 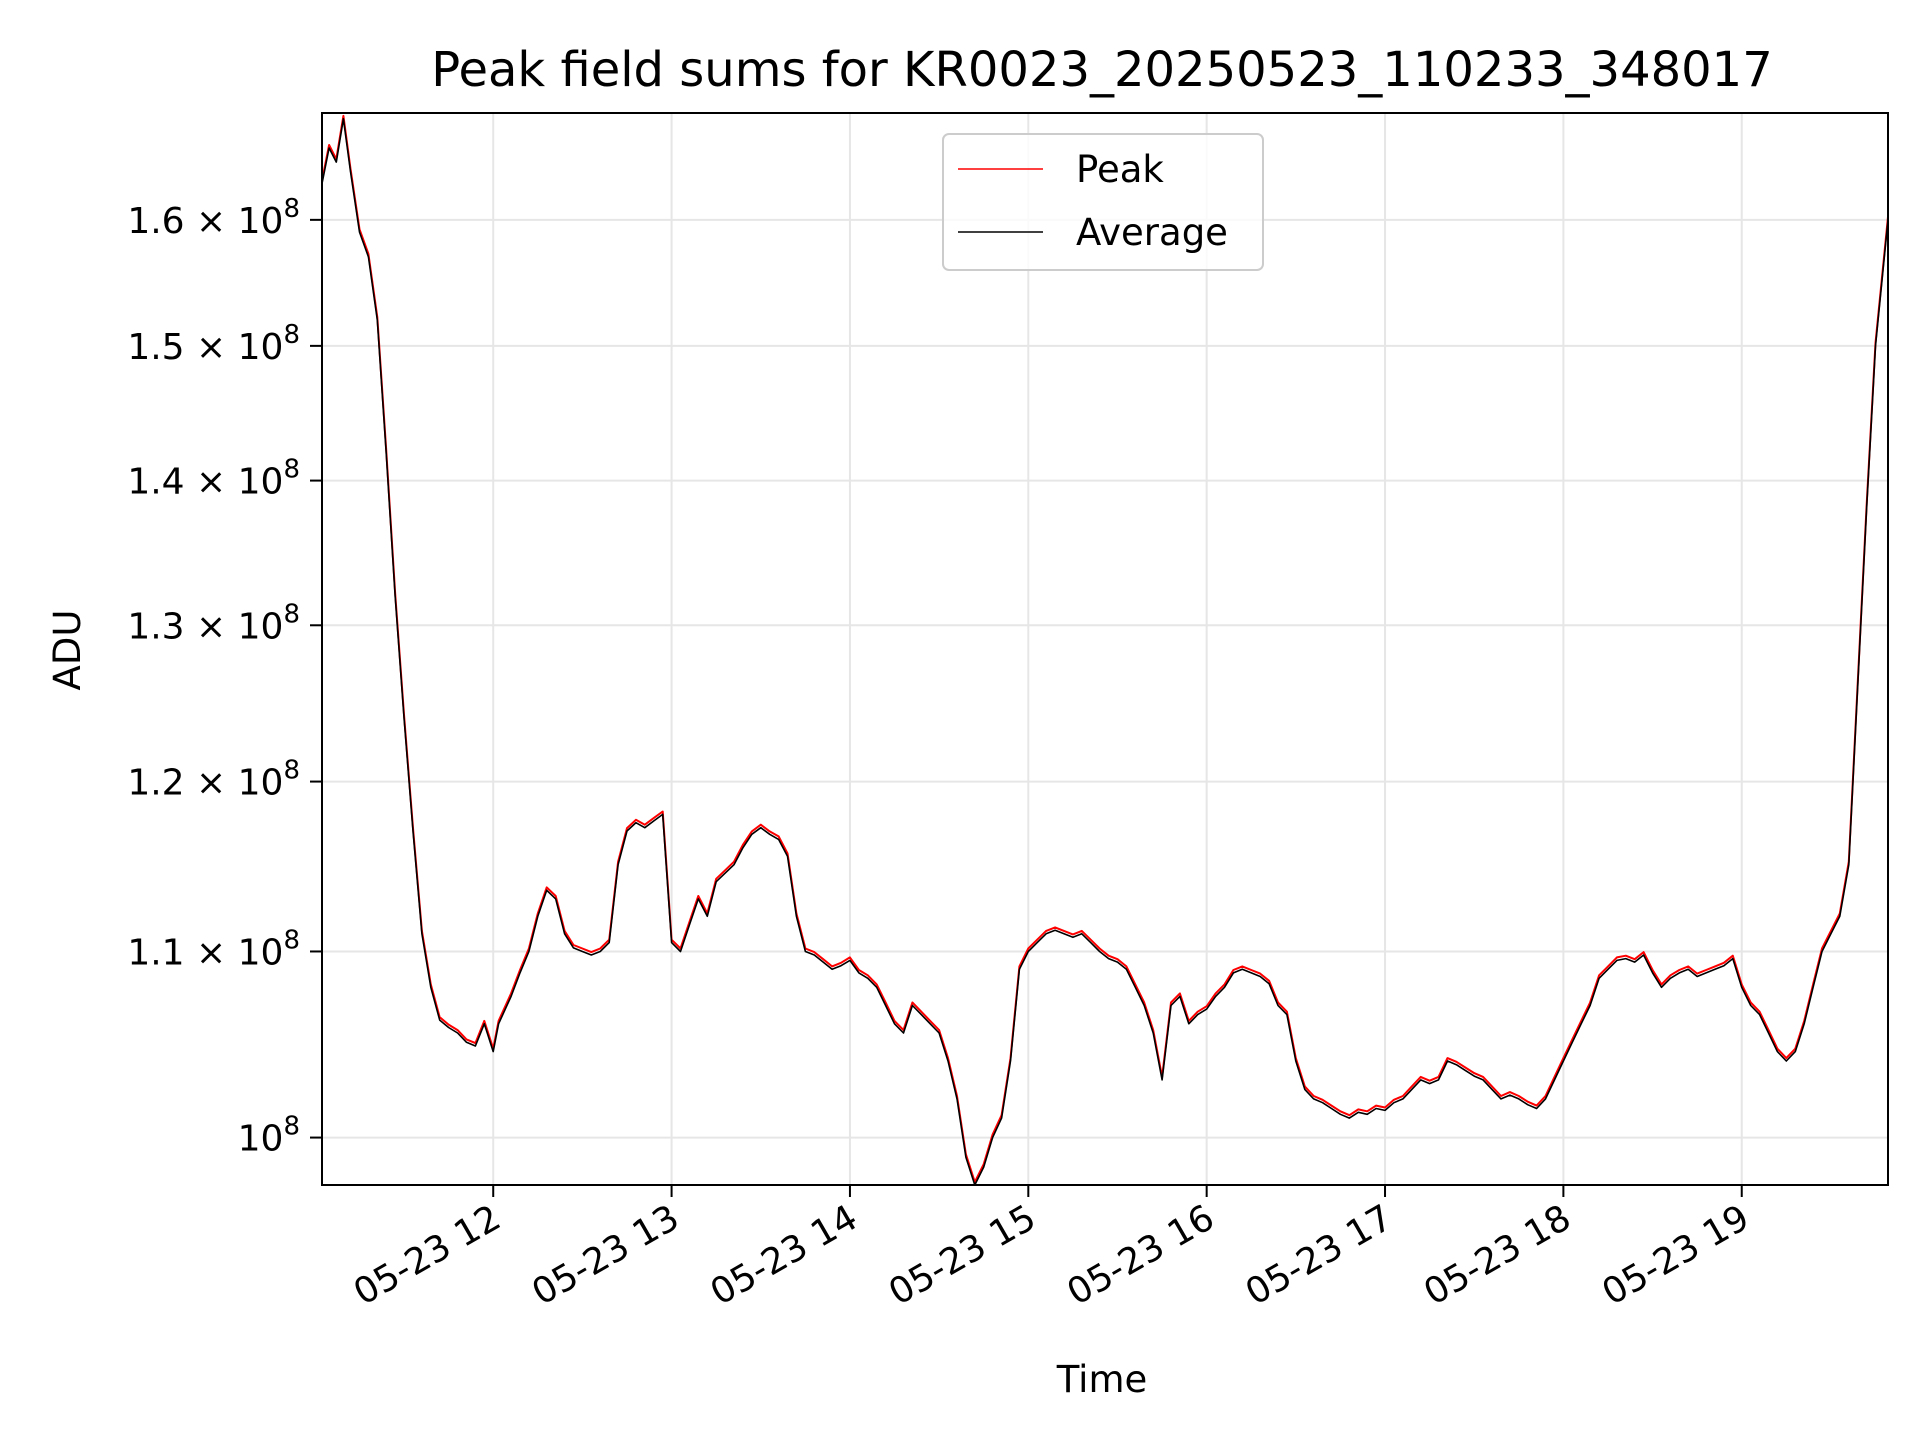 I want to click on x-tick-label: 05-23 12, so click(x=427, y=1255).